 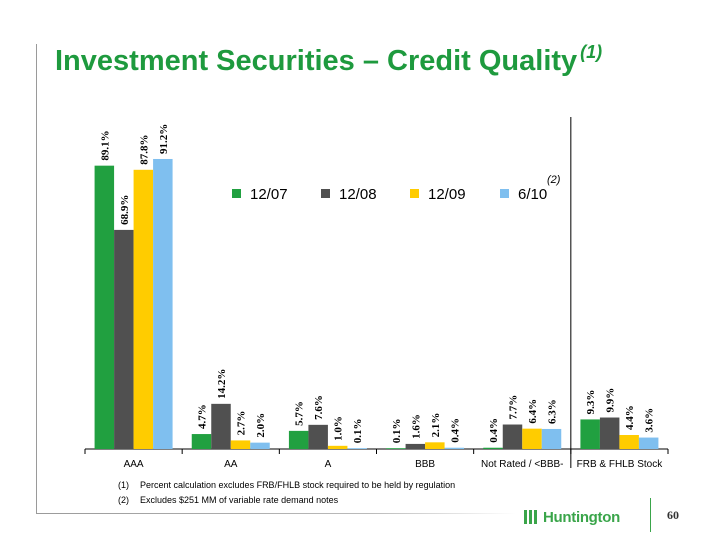 I want to click on data-label: 2.7%, so click(x=242, y=423).